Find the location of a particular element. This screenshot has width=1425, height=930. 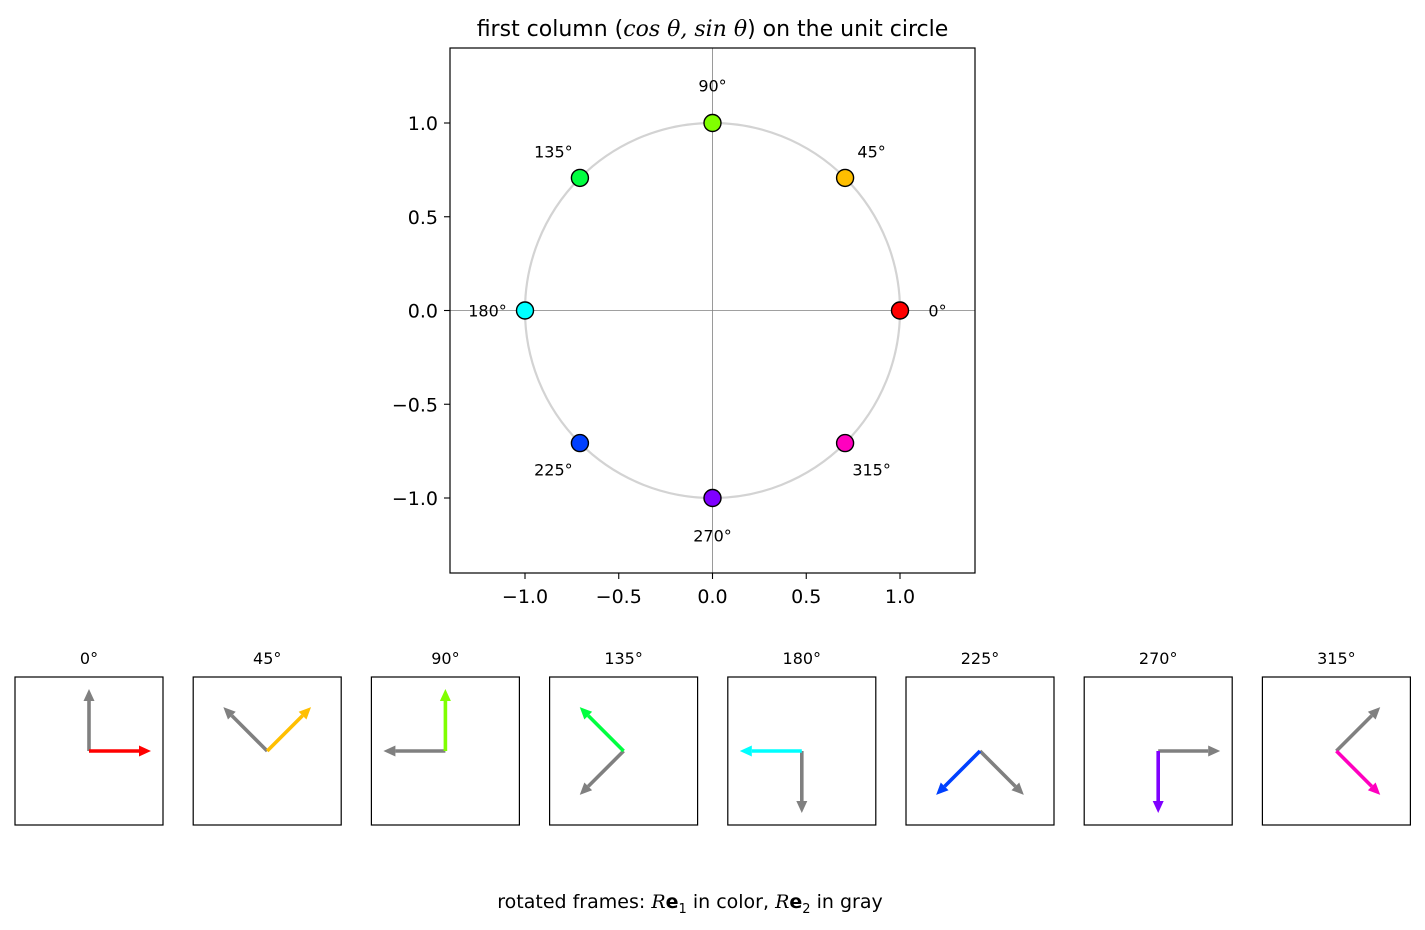

frame-panel: 180° is located at coordinates (802, 737).